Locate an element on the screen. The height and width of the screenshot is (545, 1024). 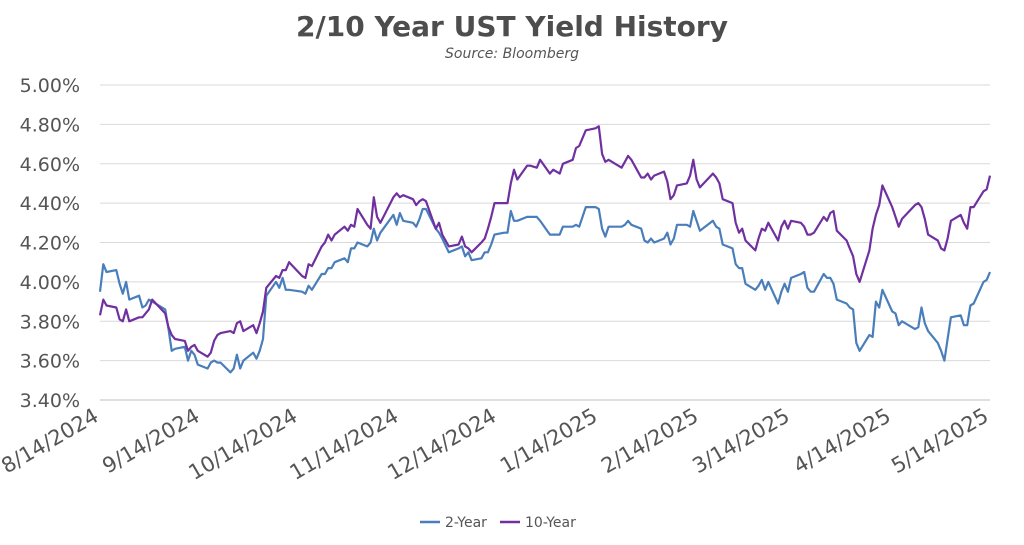
y-tick-label: 3.40% is located at coordinates (50, 401).